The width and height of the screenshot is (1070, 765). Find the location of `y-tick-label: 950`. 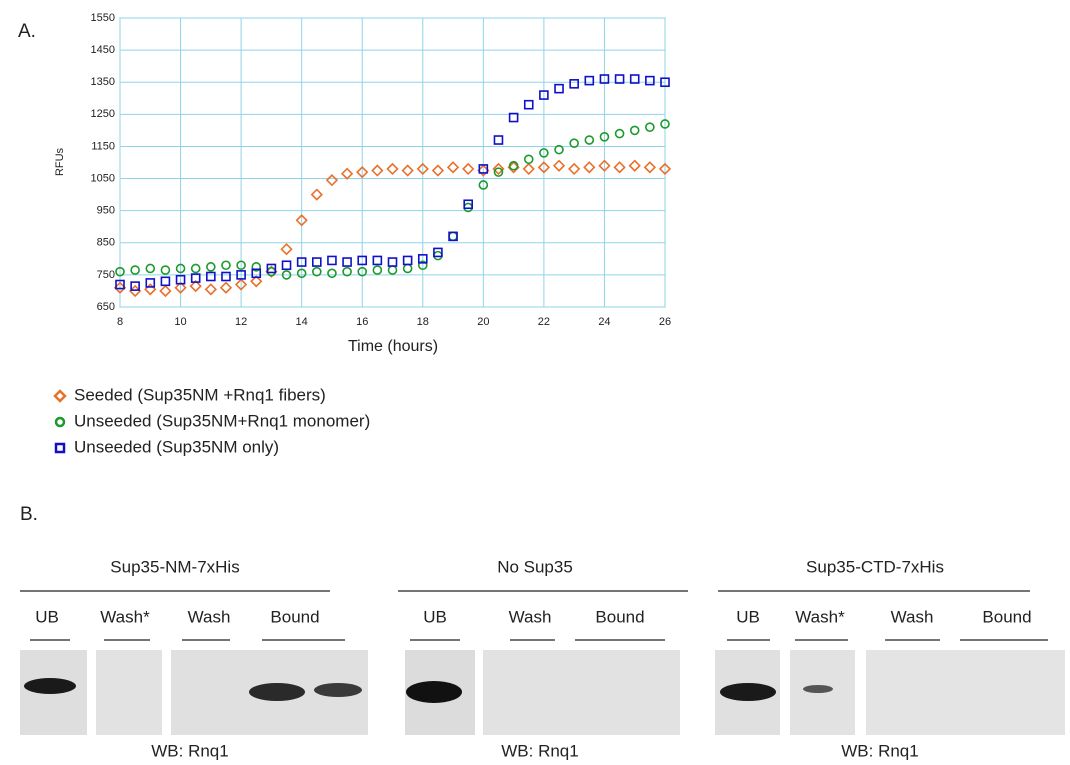

y-tick-label: 950 is located at coordinates (106, 211).